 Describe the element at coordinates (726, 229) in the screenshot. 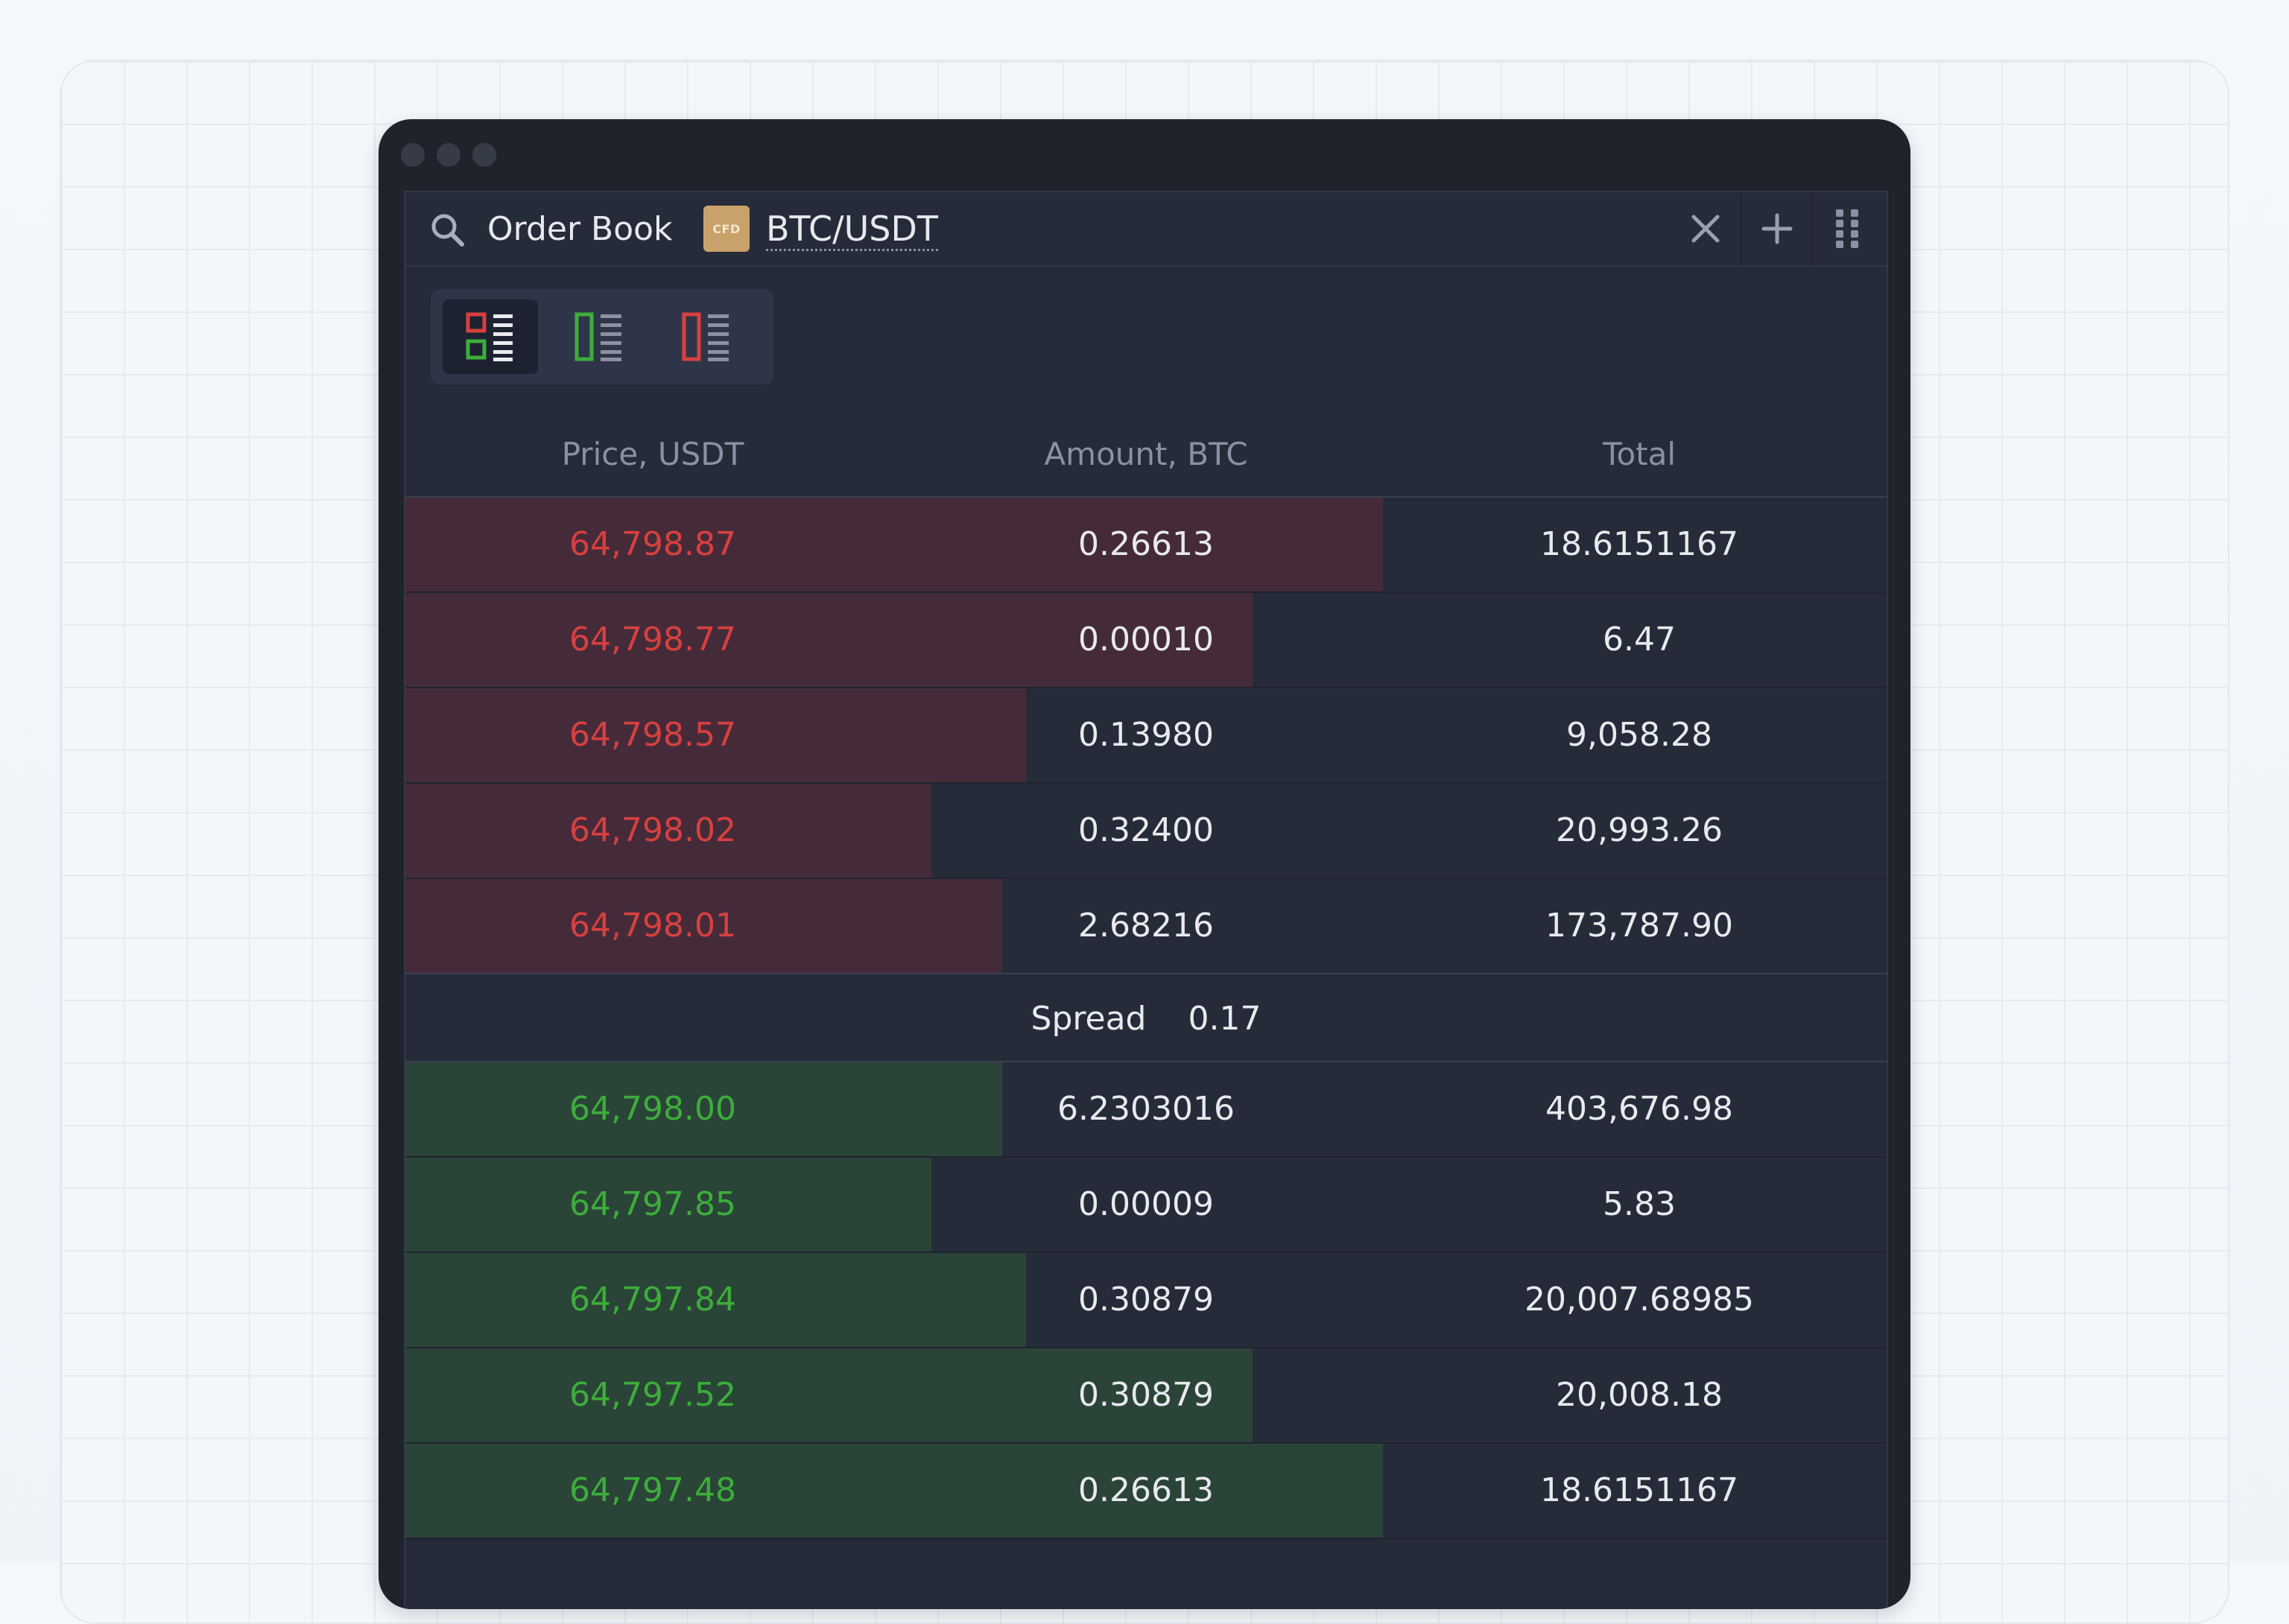

I see `cfd-badge: CFD` at that location.